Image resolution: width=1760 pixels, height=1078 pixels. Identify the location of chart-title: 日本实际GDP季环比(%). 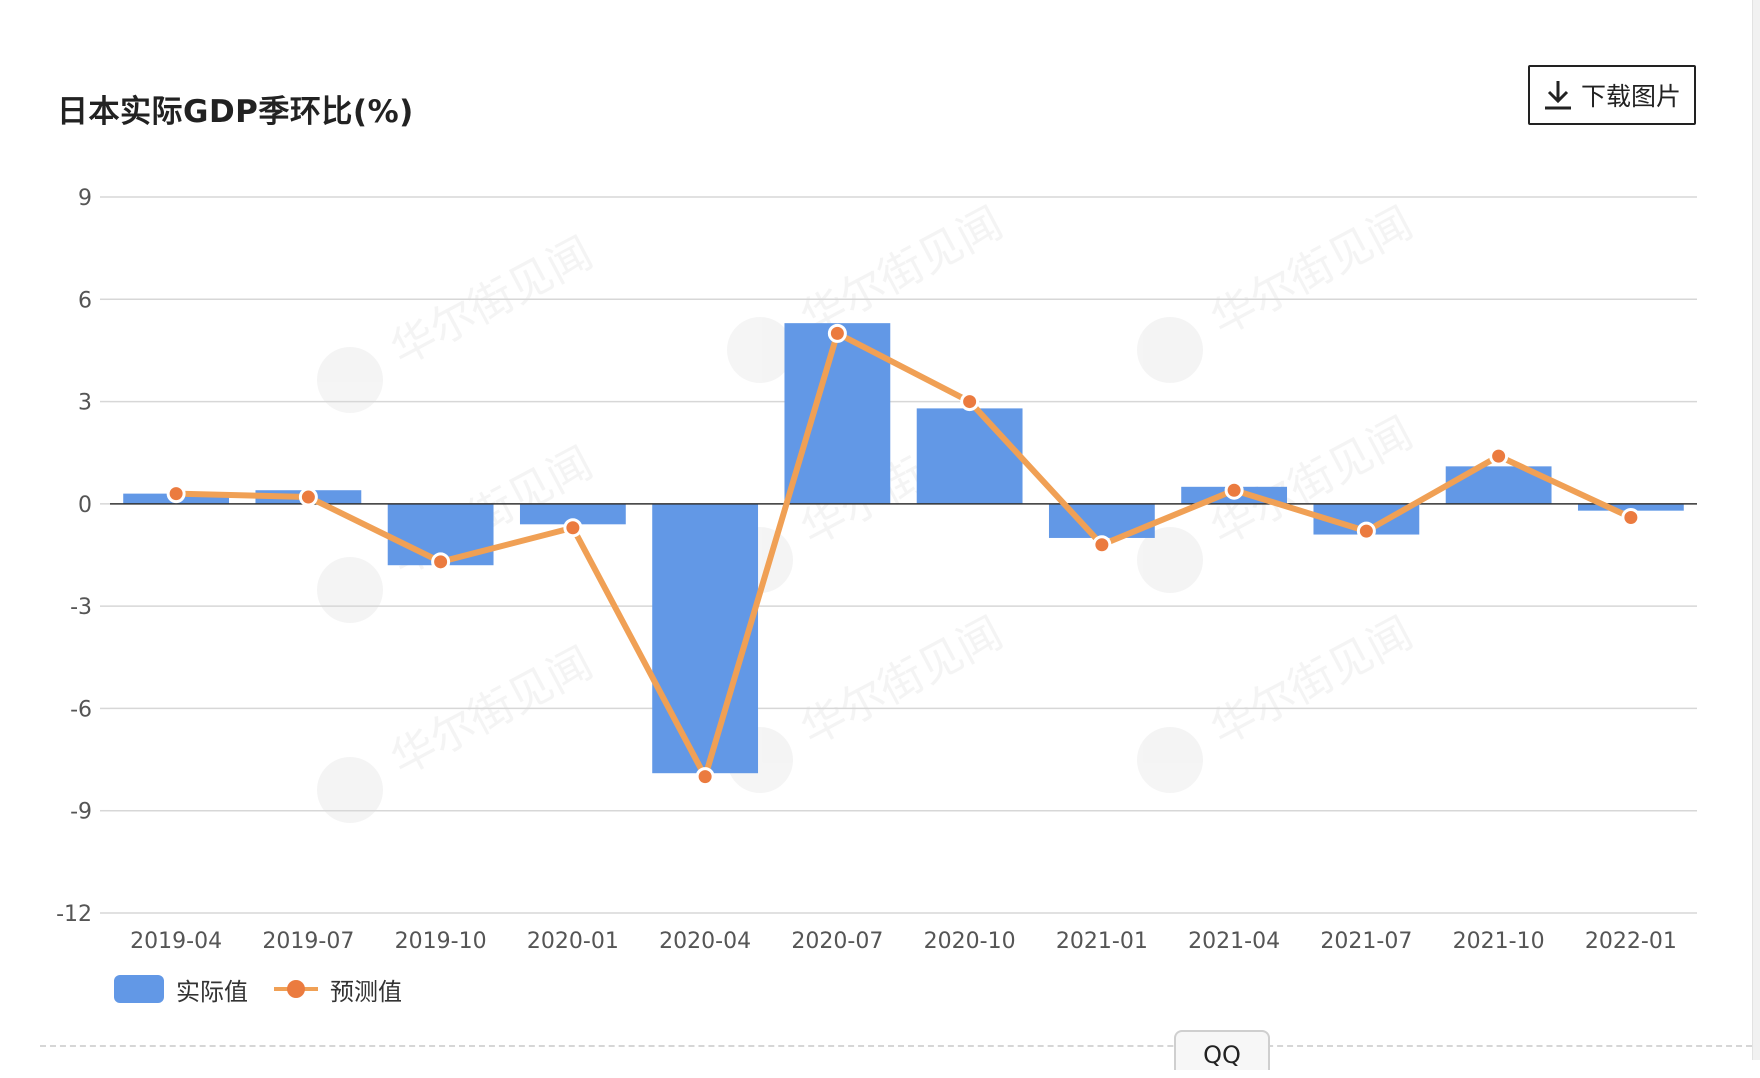
(235, 112).